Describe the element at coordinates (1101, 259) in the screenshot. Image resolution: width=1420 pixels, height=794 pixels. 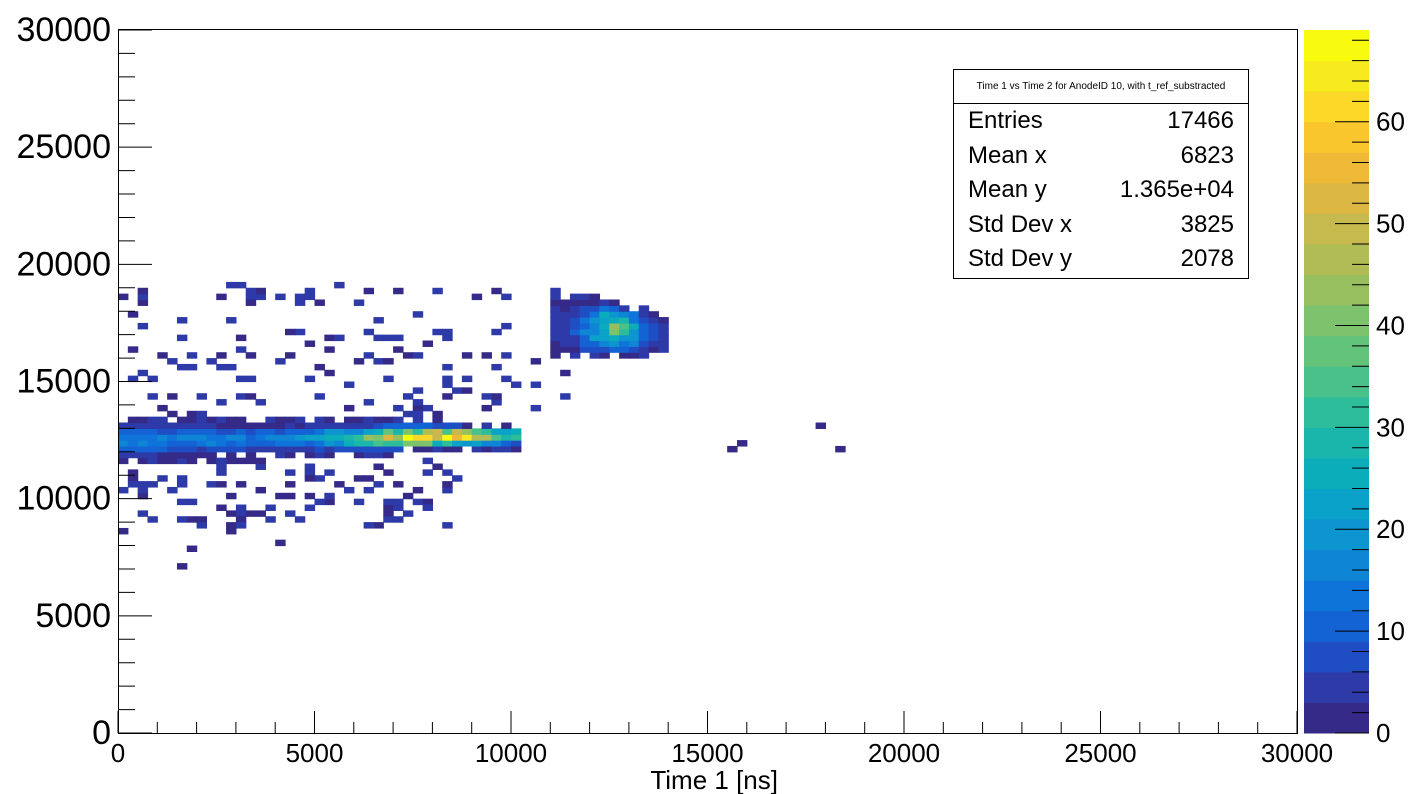
I see `stats-row-std-dev-y: Std Dev y 2078` at that location.